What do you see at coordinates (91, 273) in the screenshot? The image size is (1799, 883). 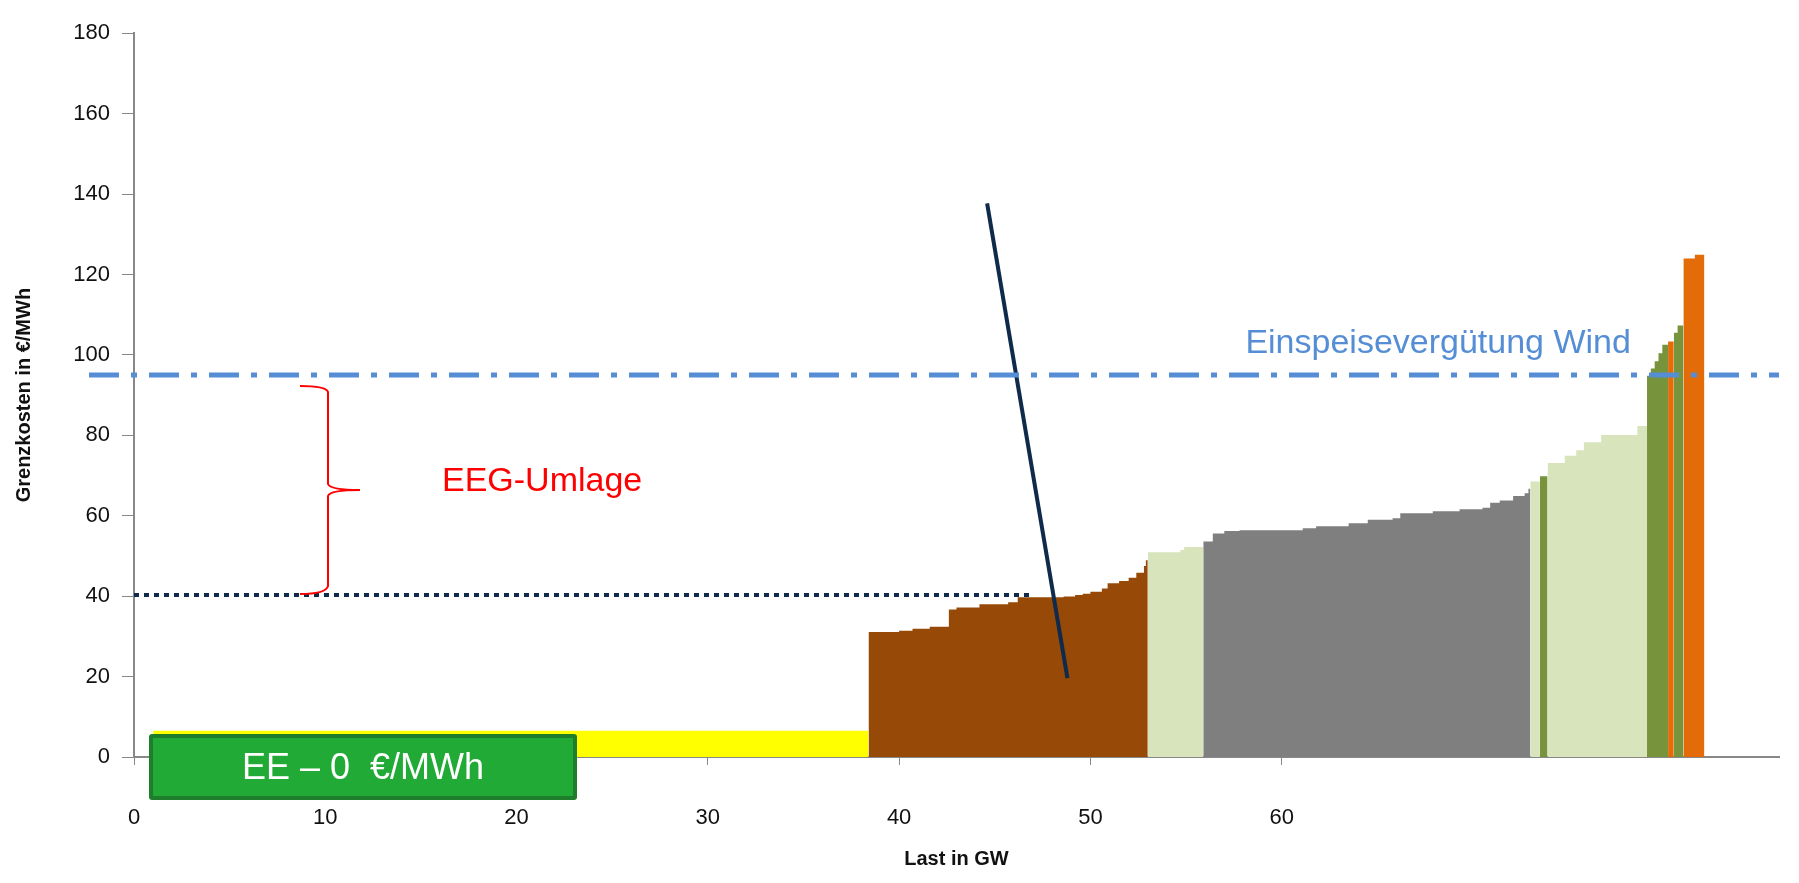 I see `y-tick-label: 120` at bounding box center [91, 273].